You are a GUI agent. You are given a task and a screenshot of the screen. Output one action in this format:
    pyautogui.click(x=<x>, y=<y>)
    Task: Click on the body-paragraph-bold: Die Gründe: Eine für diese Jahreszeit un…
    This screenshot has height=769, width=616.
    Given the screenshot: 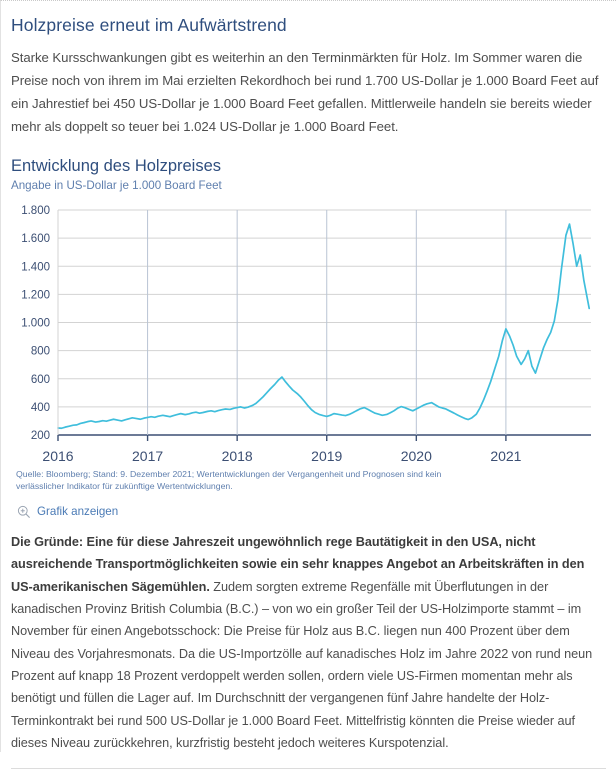 What is the action you would take?
    pyautogui.click(x=298, y=564)
    